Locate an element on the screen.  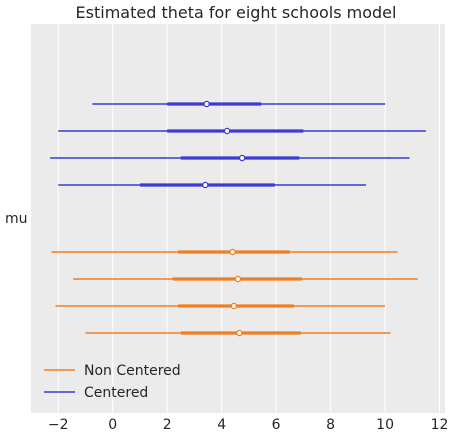
x-tick-label: 2 is located at coordinates (167, 425).